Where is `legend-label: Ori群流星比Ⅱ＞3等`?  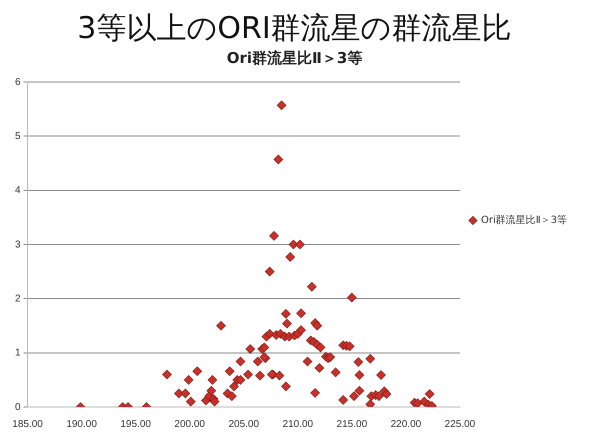
legend-label: Ori群流星比Ⅱ＞3等 is located at coordinates (523, 220).